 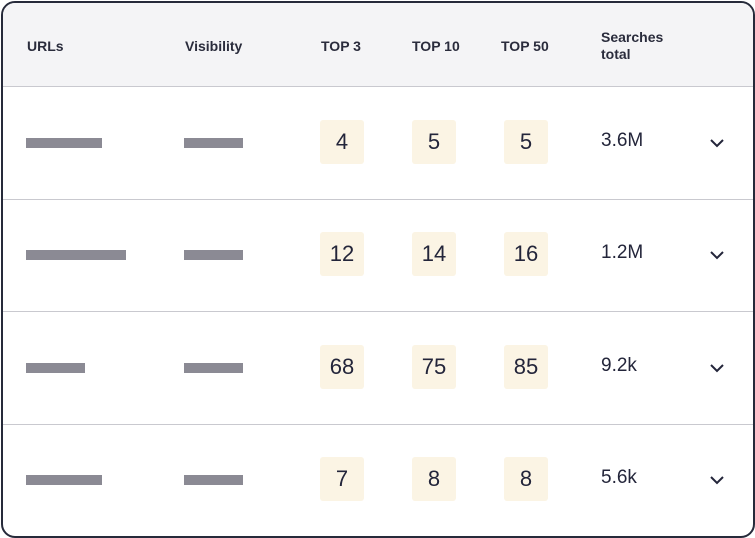 What do you see at coordinates (434, 254) in the screenshot?
I see `top10-badge: 14` at bounding box center [434, 254].